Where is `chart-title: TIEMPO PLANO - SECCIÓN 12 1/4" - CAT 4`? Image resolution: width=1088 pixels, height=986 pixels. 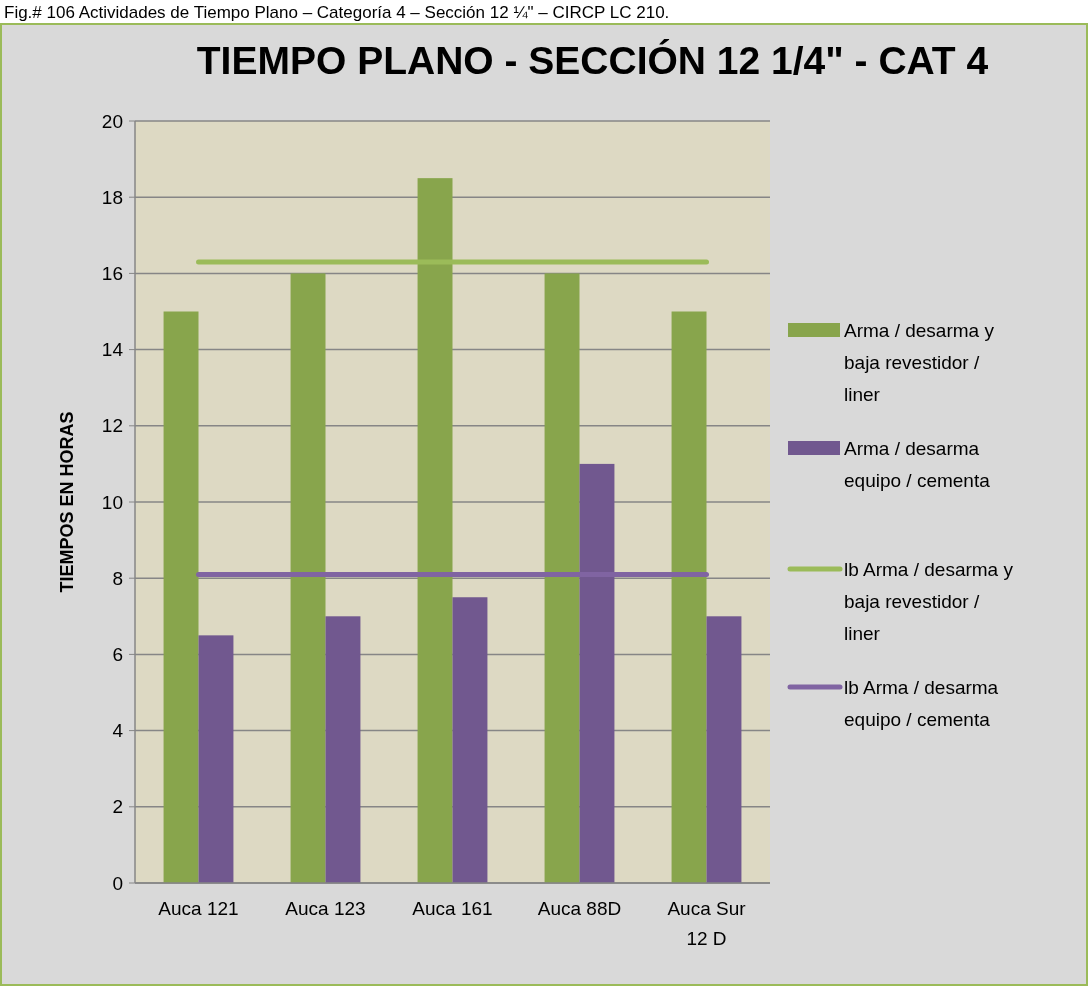 chart-title: TIEMPO PLANO - SECCIÓN 12 1/4" - CAT 4 is located at coordinates (592, 60).